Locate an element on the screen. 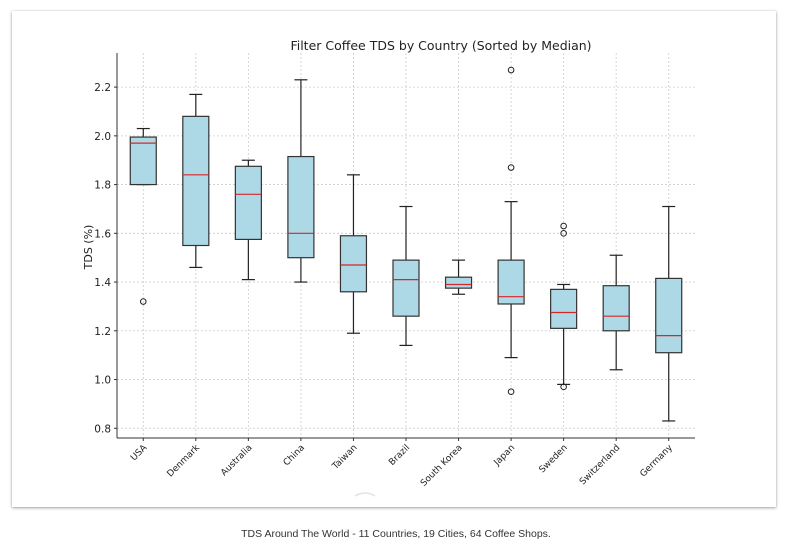  x-tick-label: Brazil is located at coordinates (399, 455).